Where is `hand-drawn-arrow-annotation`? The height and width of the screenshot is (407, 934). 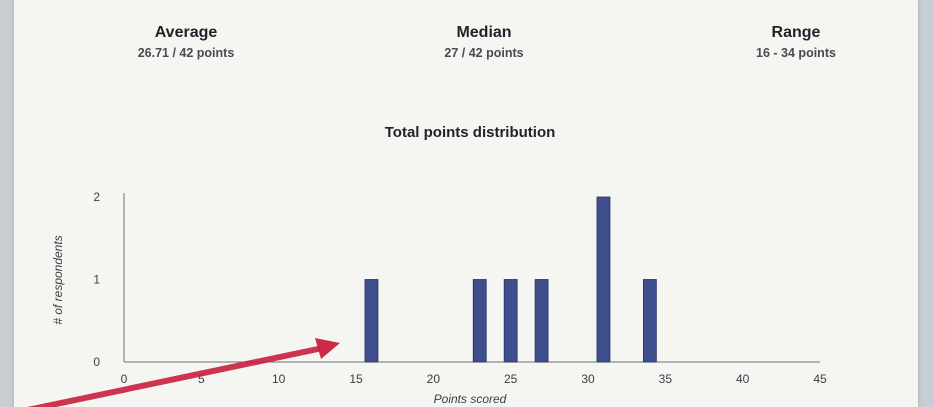 hand-drawn-arrow-annotation is located at coordinates (183, 372).